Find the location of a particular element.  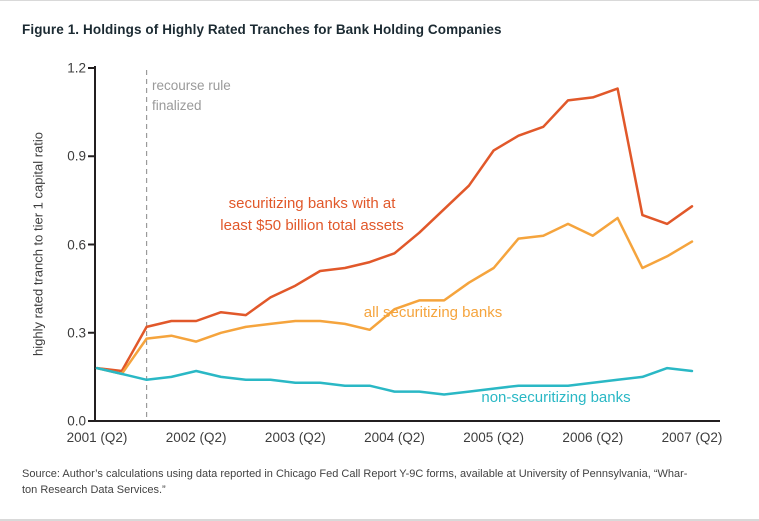

x-axis-tick-label: 2006 (Q2) is located at coordinates (593, 437).